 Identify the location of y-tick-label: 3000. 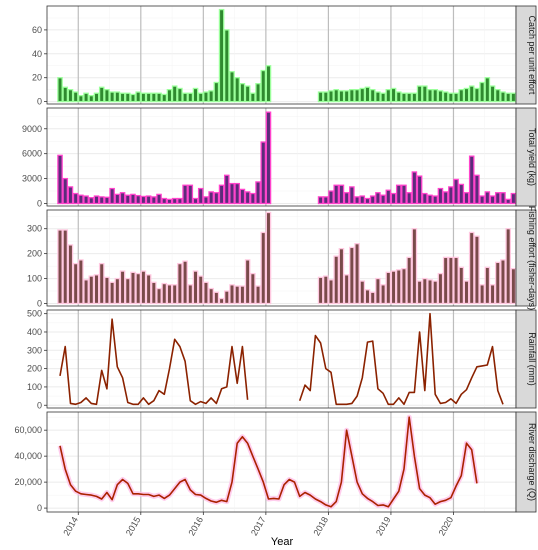
(32, 179).